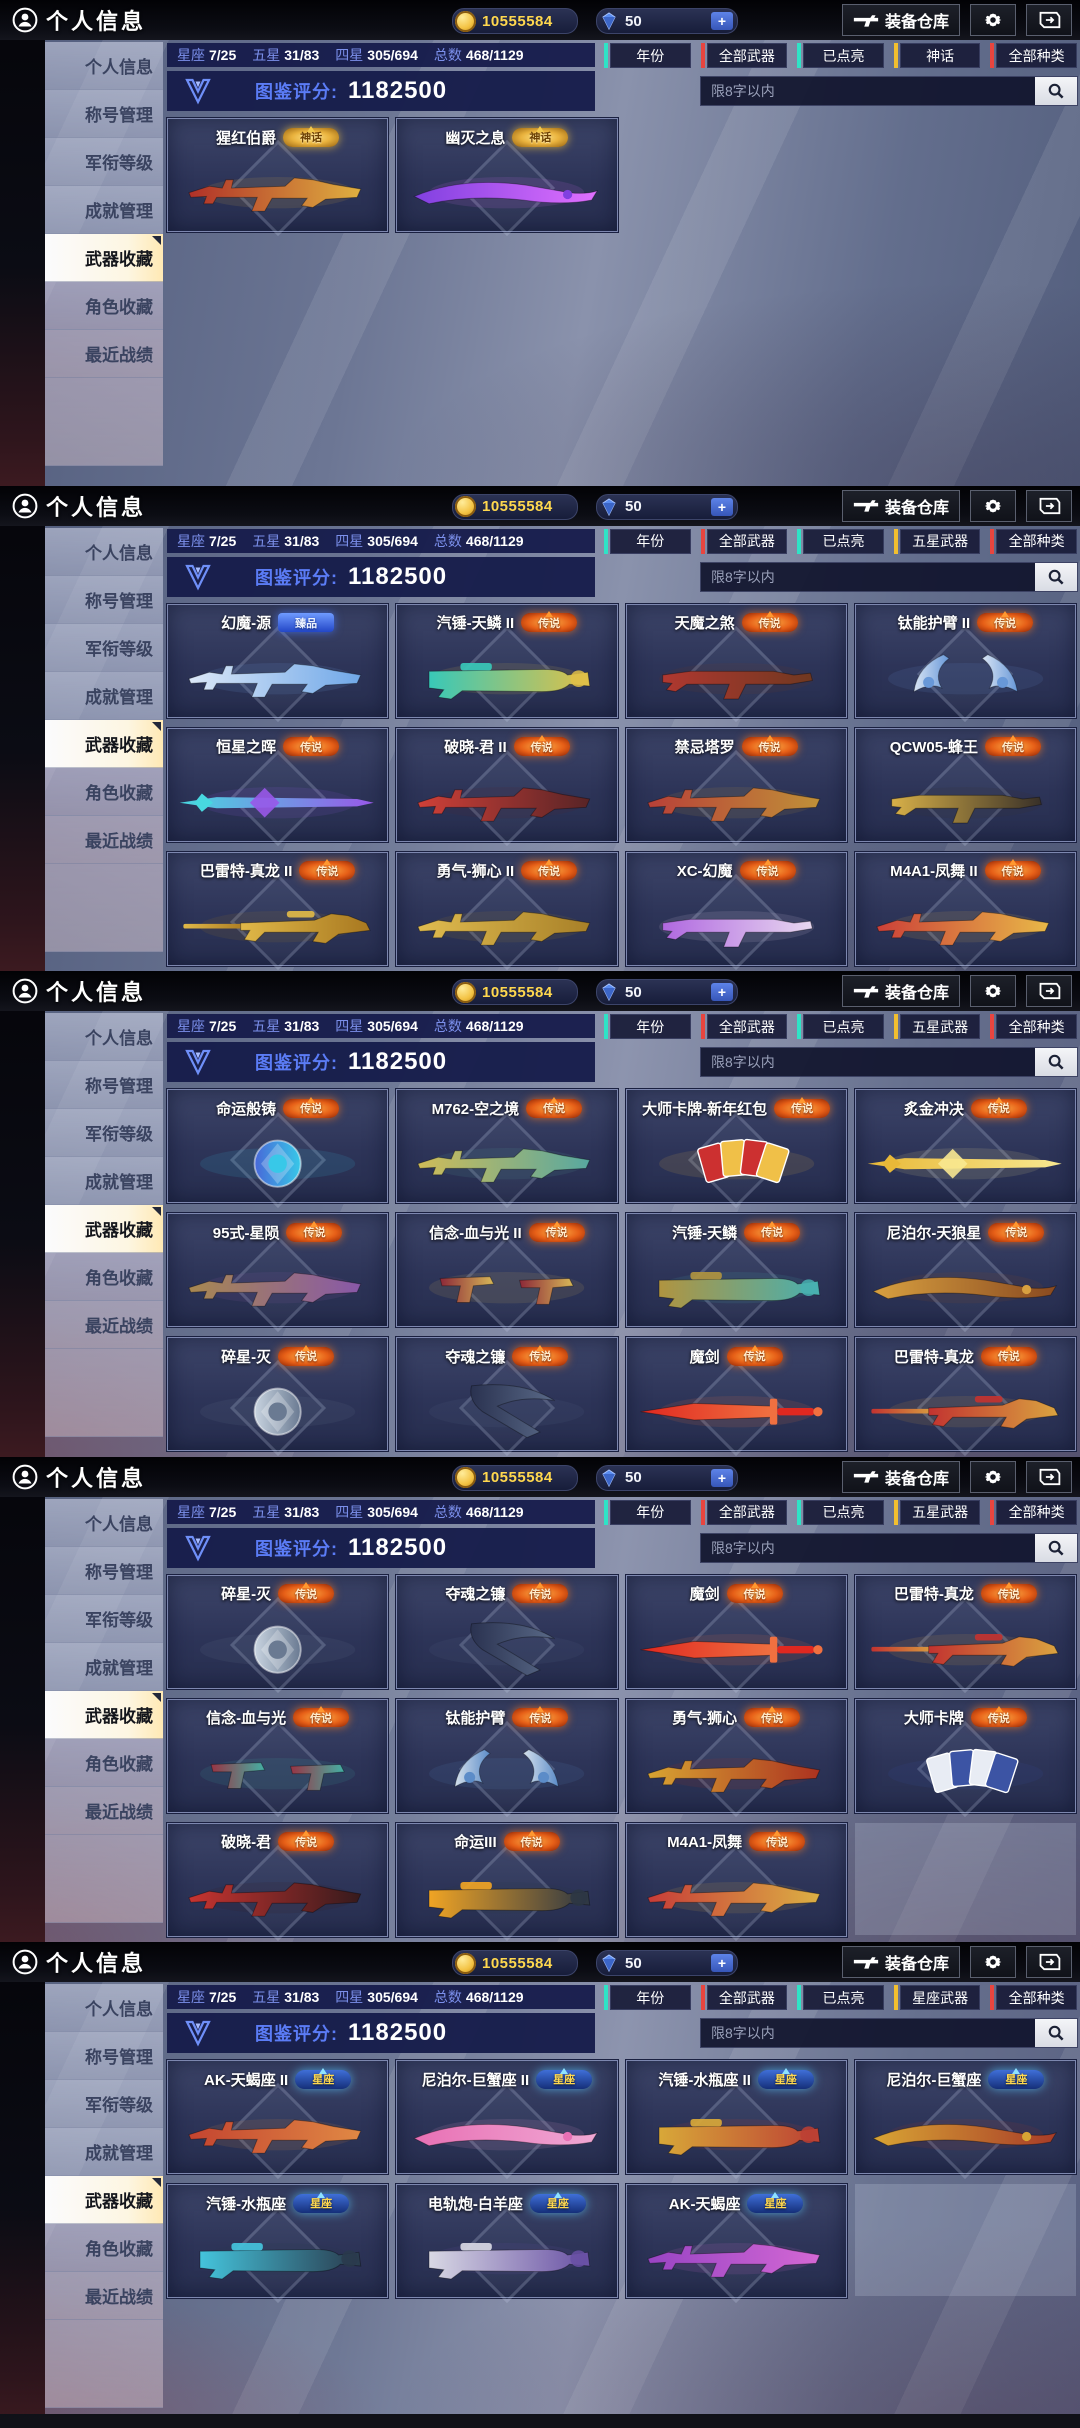  I want to click on weapon-card: 钛能护臂 II 传说, so click(965, 660).